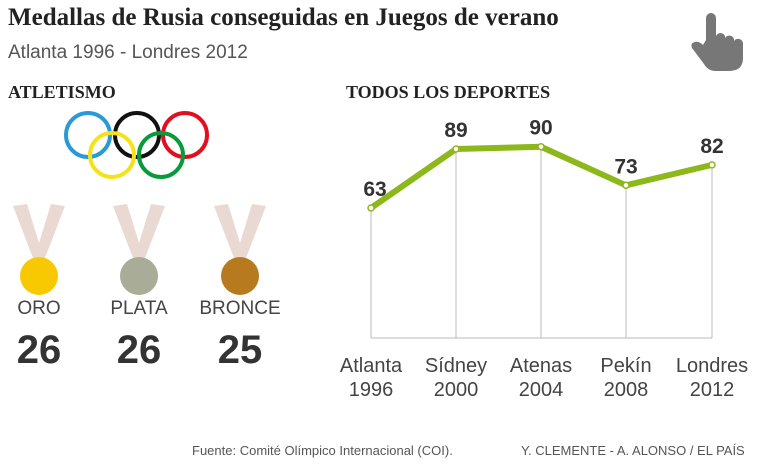  I want to click on hand-pointer-icon, so click(717, 42).